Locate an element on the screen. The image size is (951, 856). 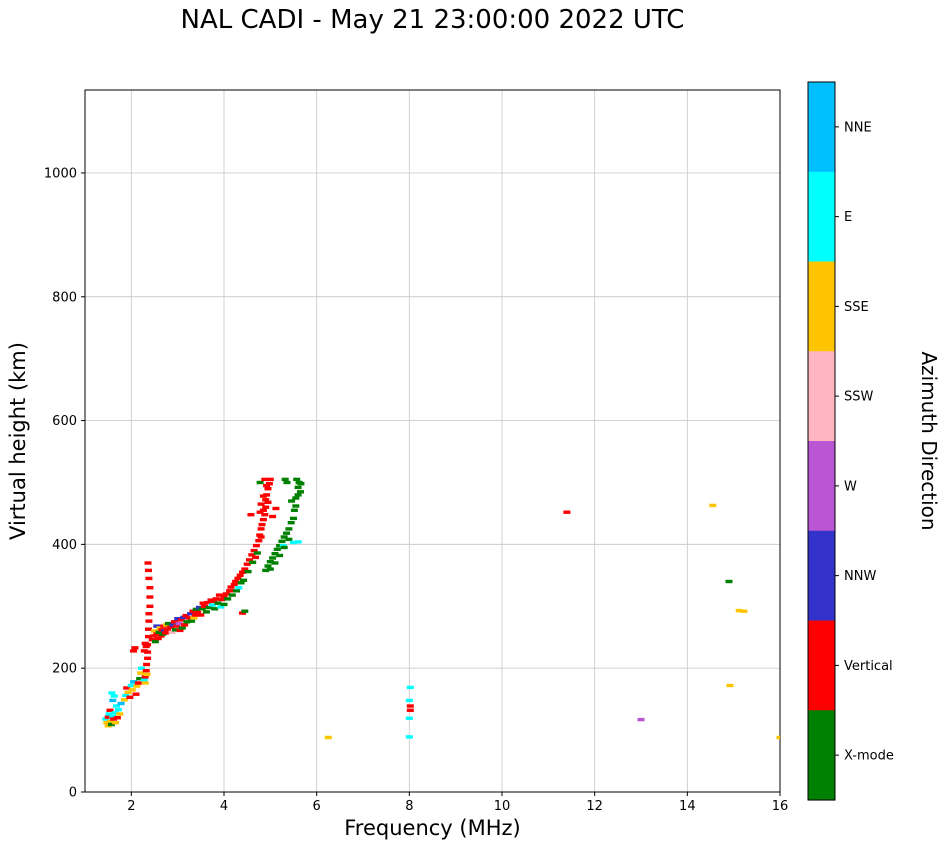
x-tick-label: 14 is located at coordinates (687, 806).